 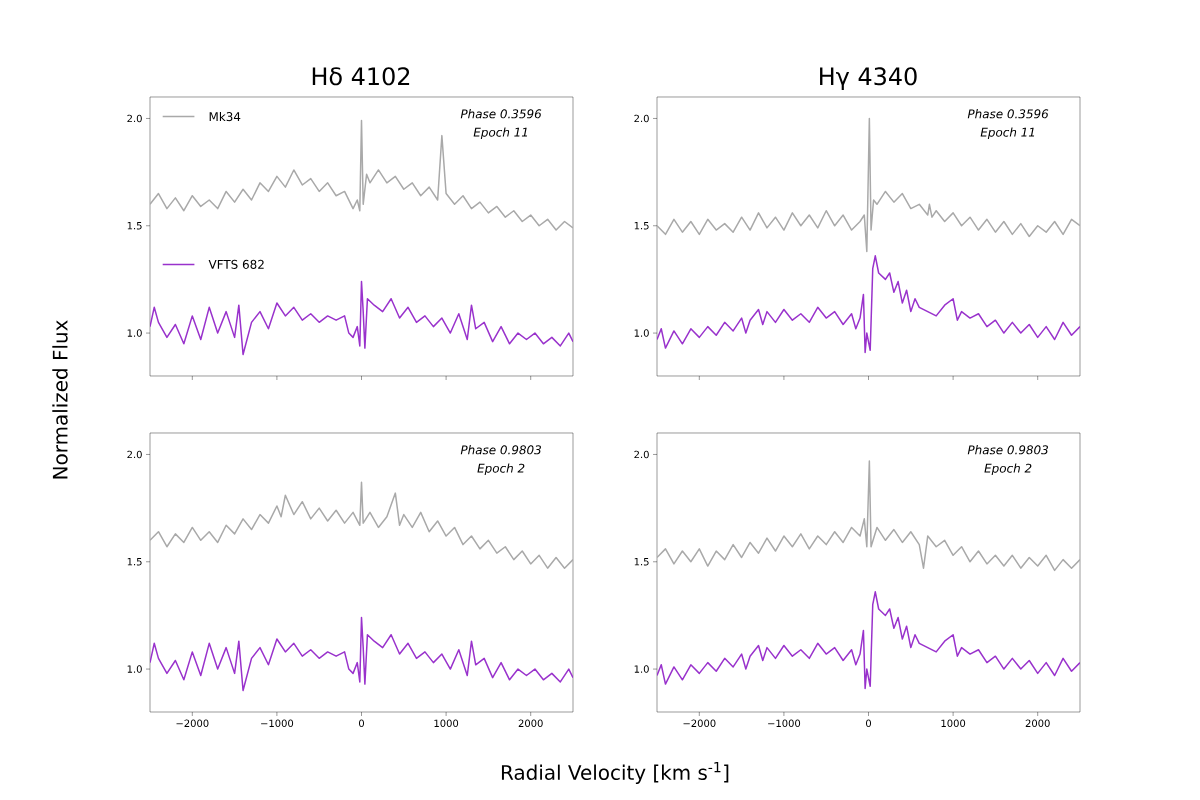 I want to click on x-axis-title: Radial Velocity [km s$^{-1}$], so click(x=615, y=773).